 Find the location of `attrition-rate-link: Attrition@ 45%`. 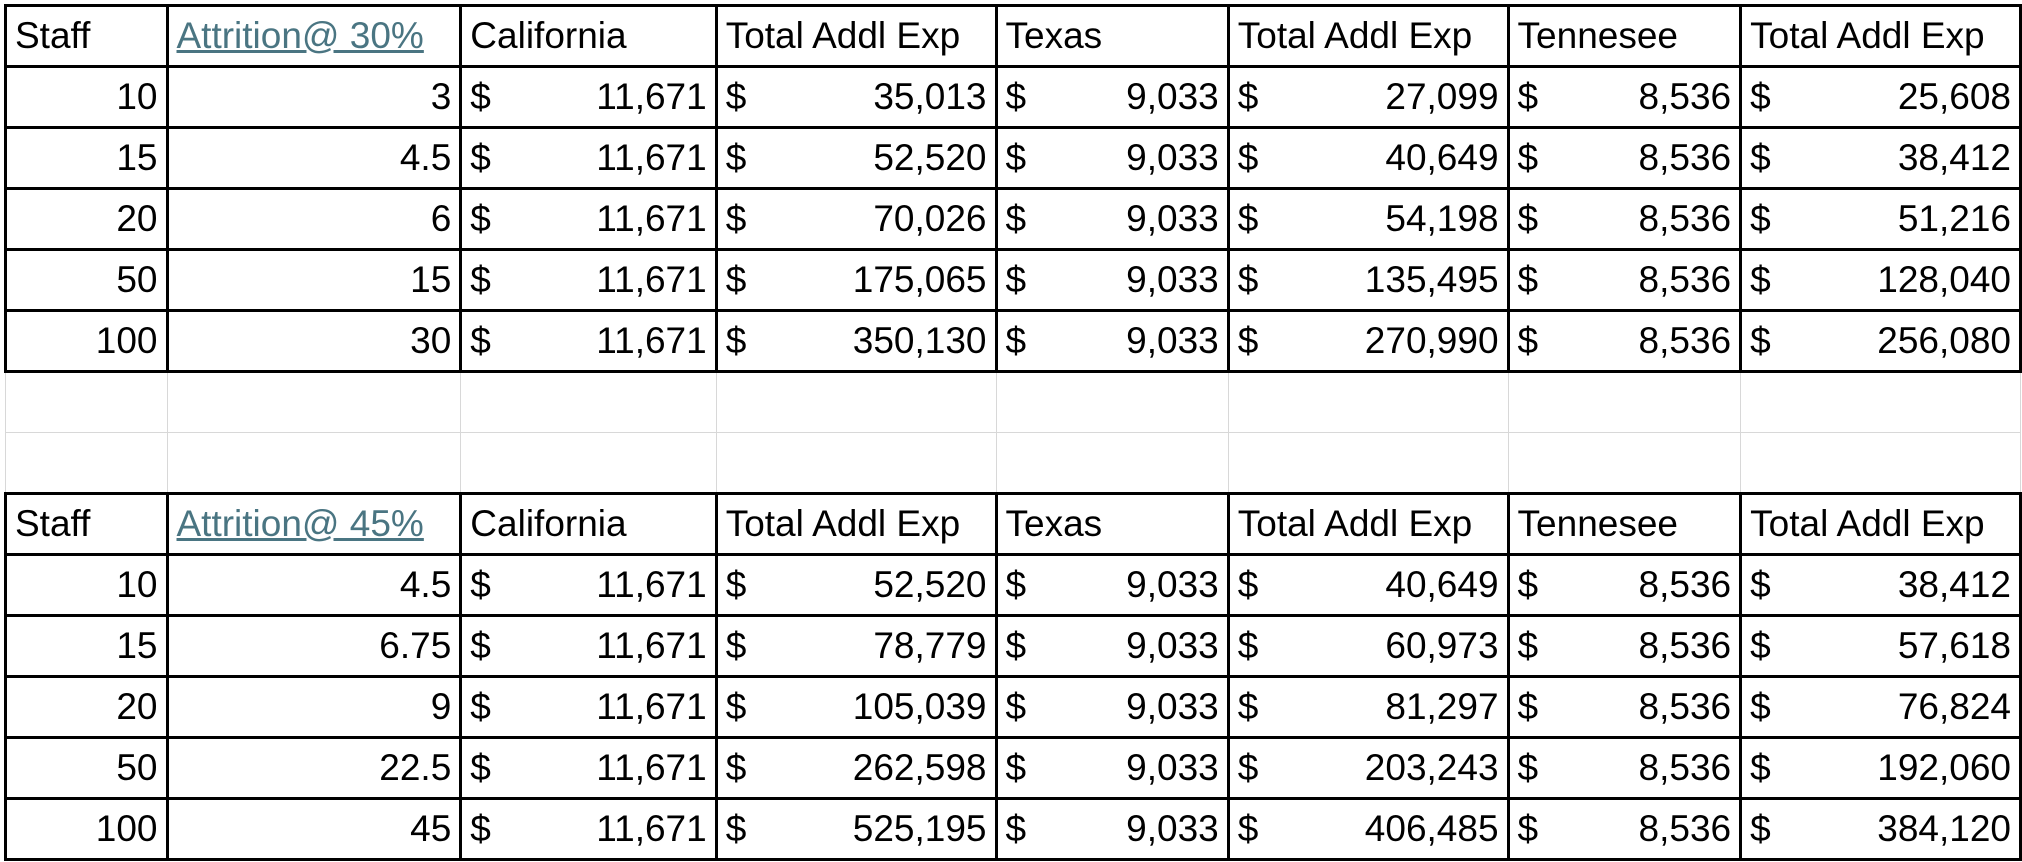

attrition-rate-link: Attrition@ 45% is located at coordinates (300, 523).